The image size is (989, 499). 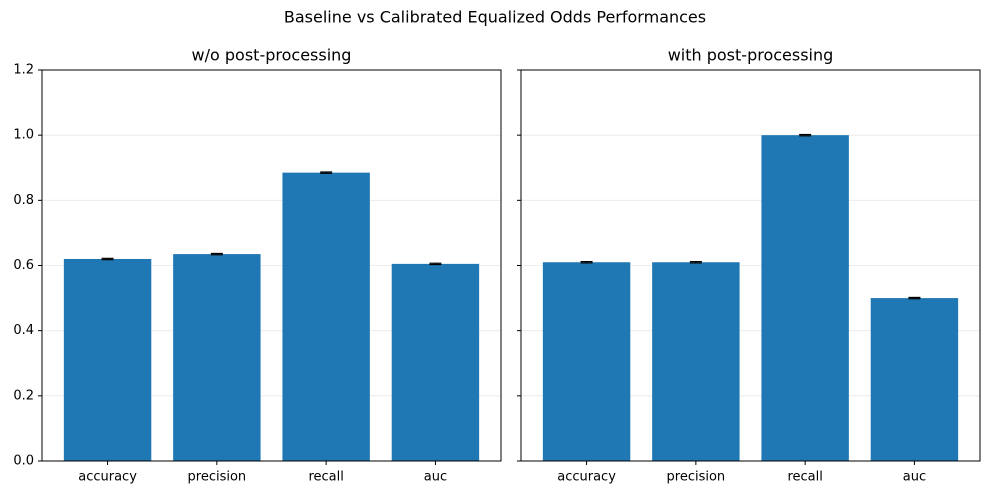 I want to click on y-tick-label: 0.2, so click(x=23, y=395).